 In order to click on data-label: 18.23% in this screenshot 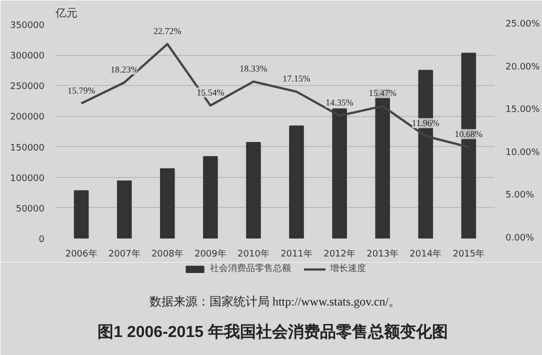, I will do `click(124, 69)`.